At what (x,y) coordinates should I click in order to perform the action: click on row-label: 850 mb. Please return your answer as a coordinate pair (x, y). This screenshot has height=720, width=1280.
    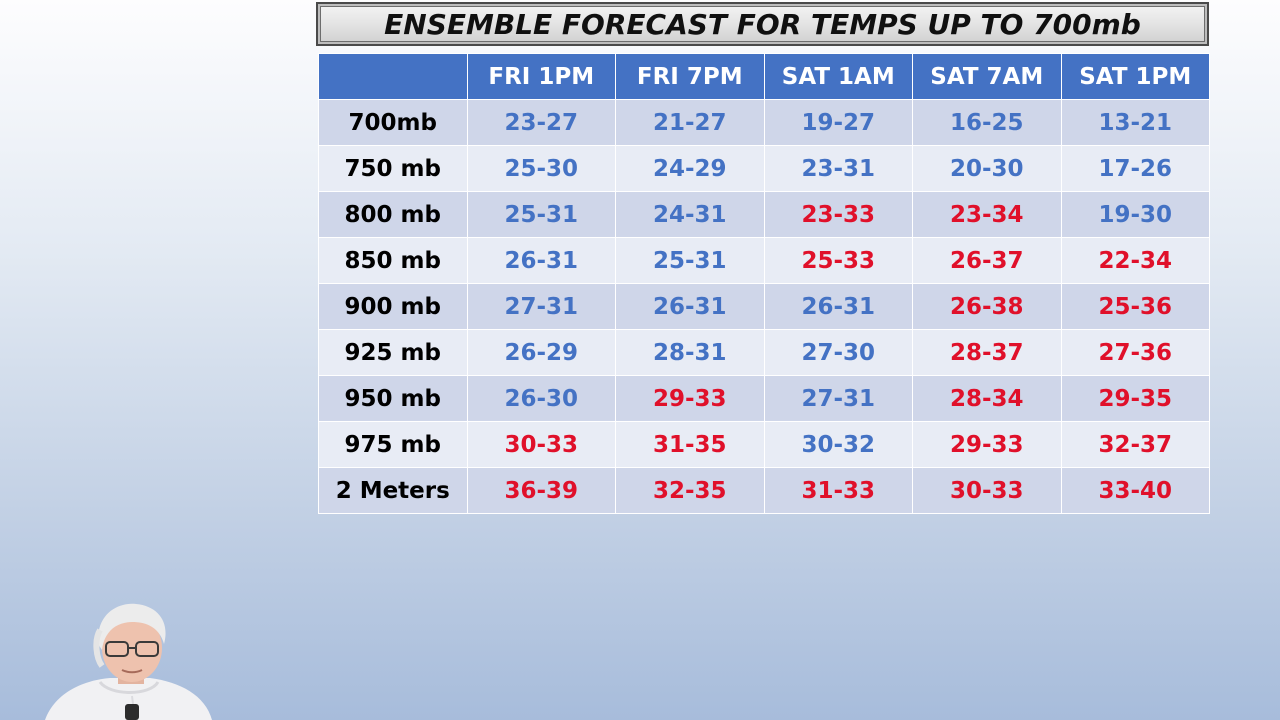
    Looking at the image, I should click on (393, 260).